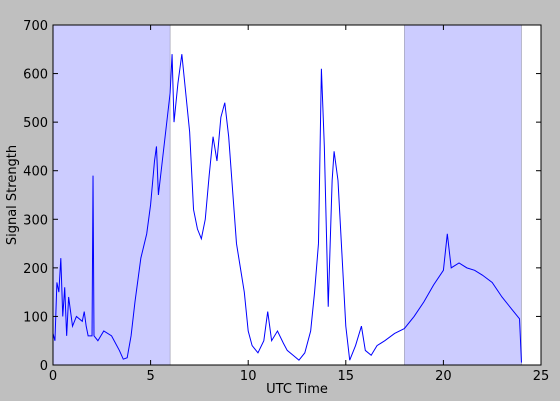 The height and width of the screenshot is (401, 560). Describe the element at coordinates (443, 376) in the screenshot. I see `x-tick-label: 20` at that location.